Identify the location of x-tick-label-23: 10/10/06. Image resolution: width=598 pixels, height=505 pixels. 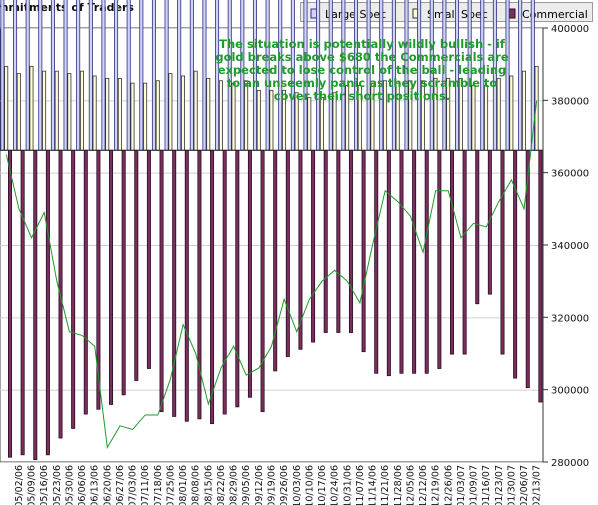
(309, 485).